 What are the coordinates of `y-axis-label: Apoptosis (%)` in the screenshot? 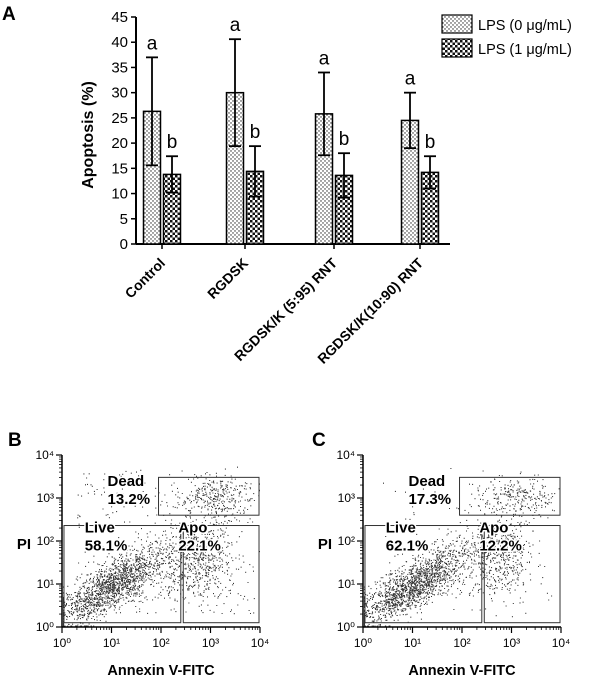 It's located at (88, 135).